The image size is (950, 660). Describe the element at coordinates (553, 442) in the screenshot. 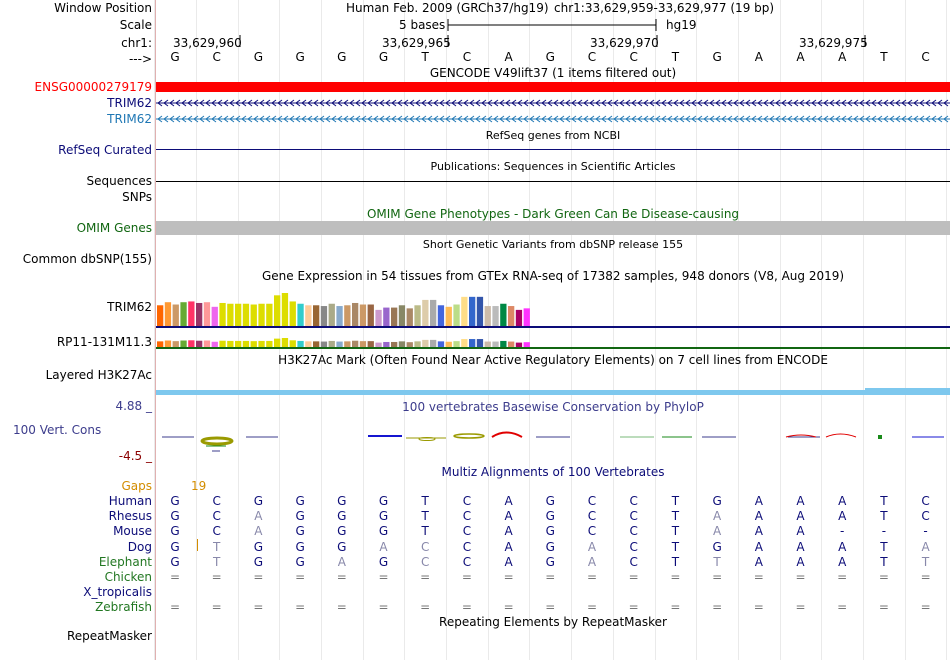

I see `conservation-wiggle` at that location.